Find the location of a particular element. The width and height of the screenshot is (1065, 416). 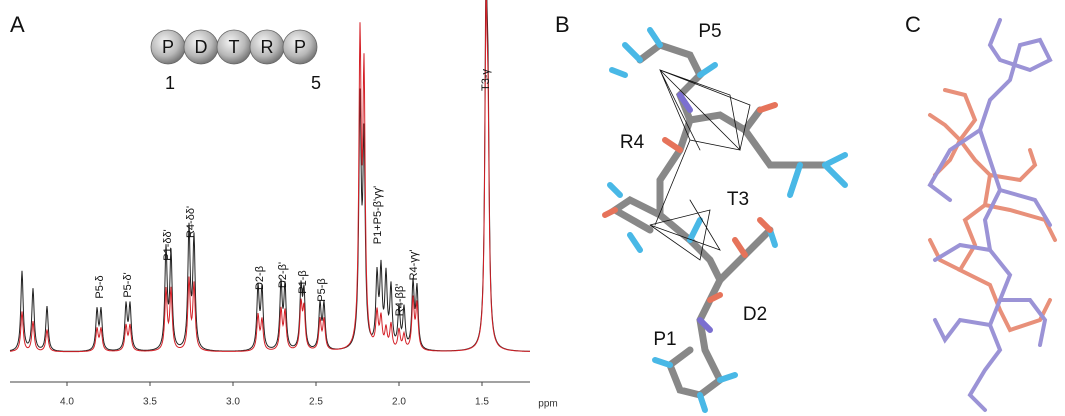

x-tick-label: 2.5 is located at coordinates (316, 402).